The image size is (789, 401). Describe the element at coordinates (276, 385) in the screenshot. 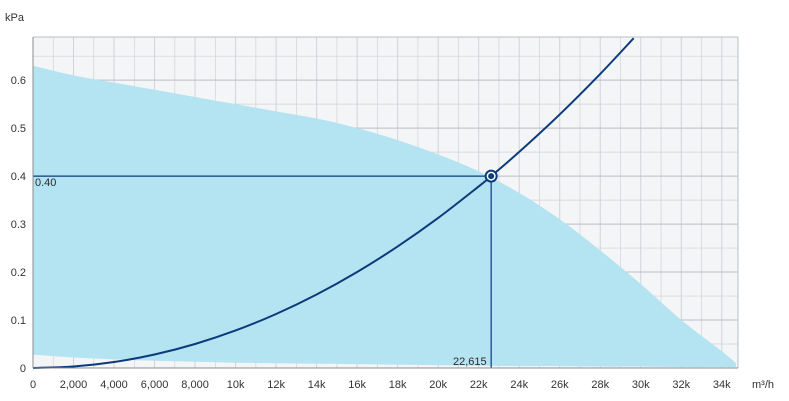

I see `x-tick-label: 12k` at that location.